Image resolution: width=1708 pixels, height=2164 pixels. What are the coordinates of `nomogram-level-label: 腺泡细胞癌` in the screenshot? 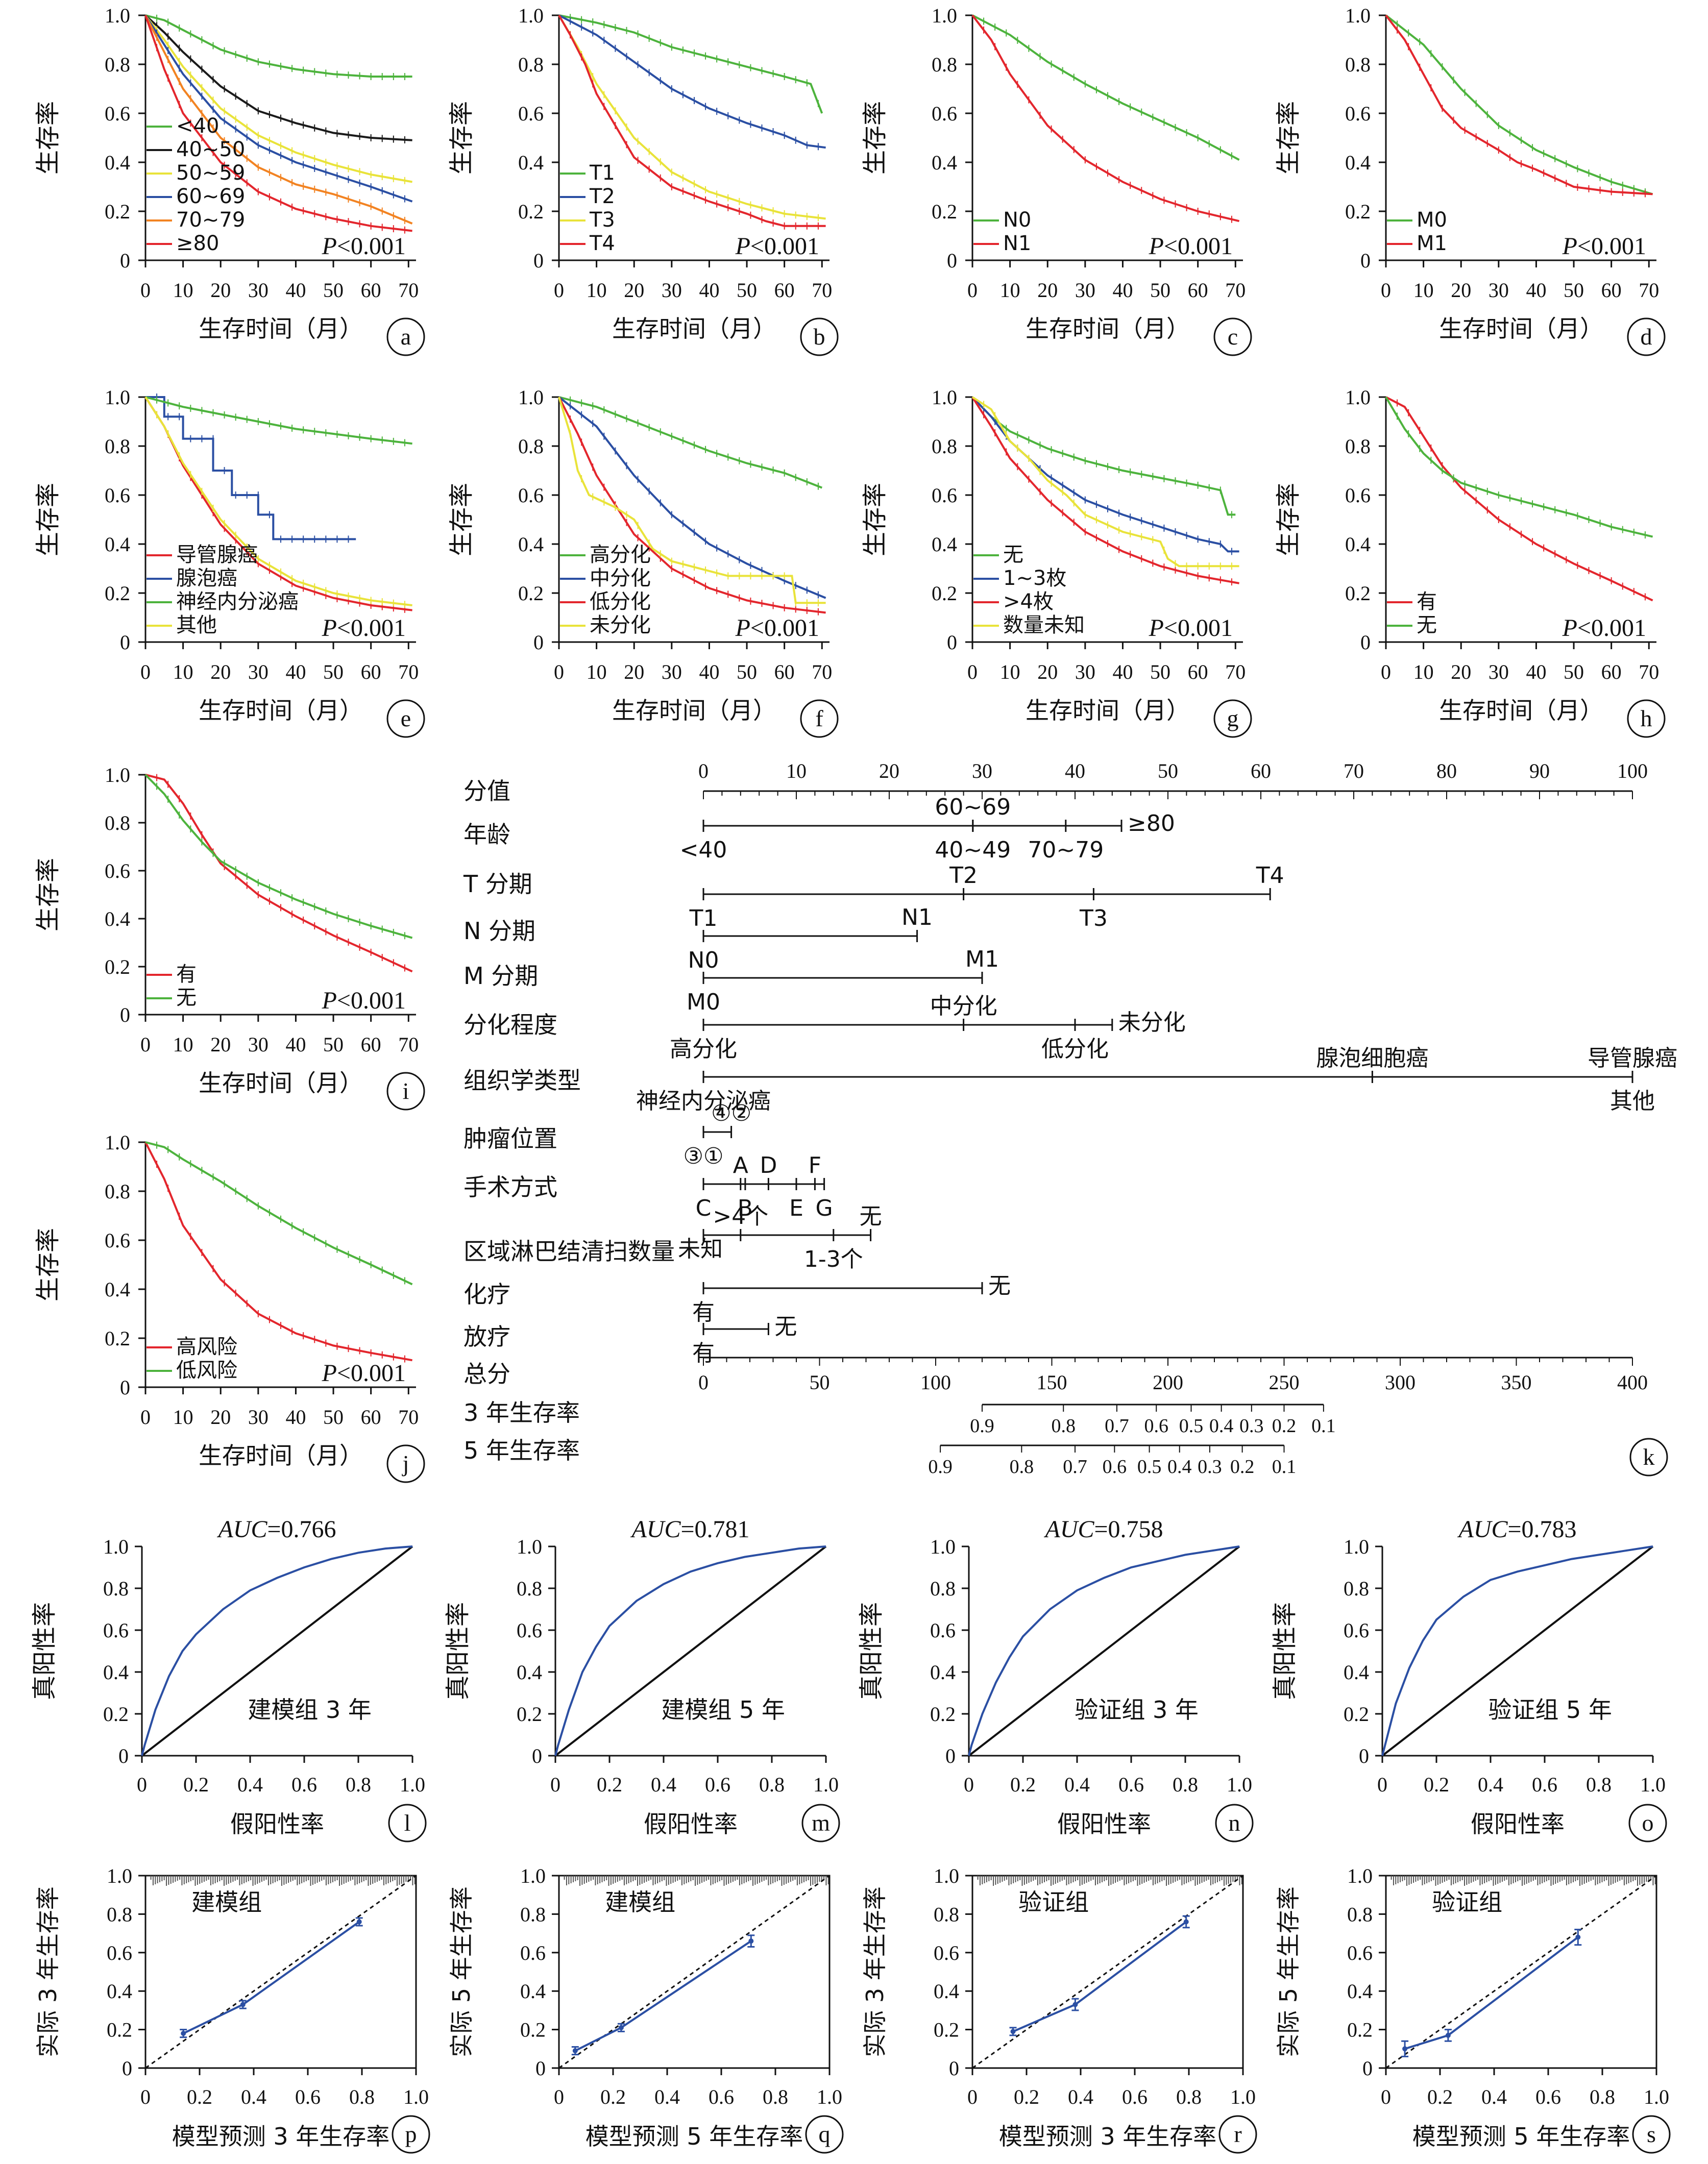 It's located at (1372, 1058).